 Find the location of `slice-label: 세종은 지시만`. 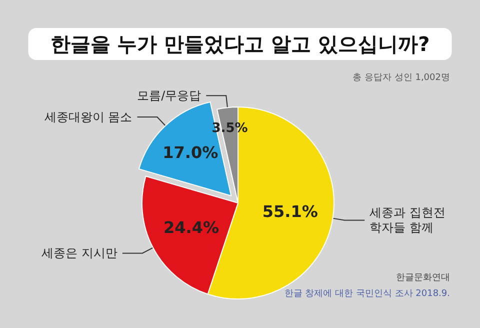

slice-label: 세종은 지시만 is located at coordinates (80, 253).